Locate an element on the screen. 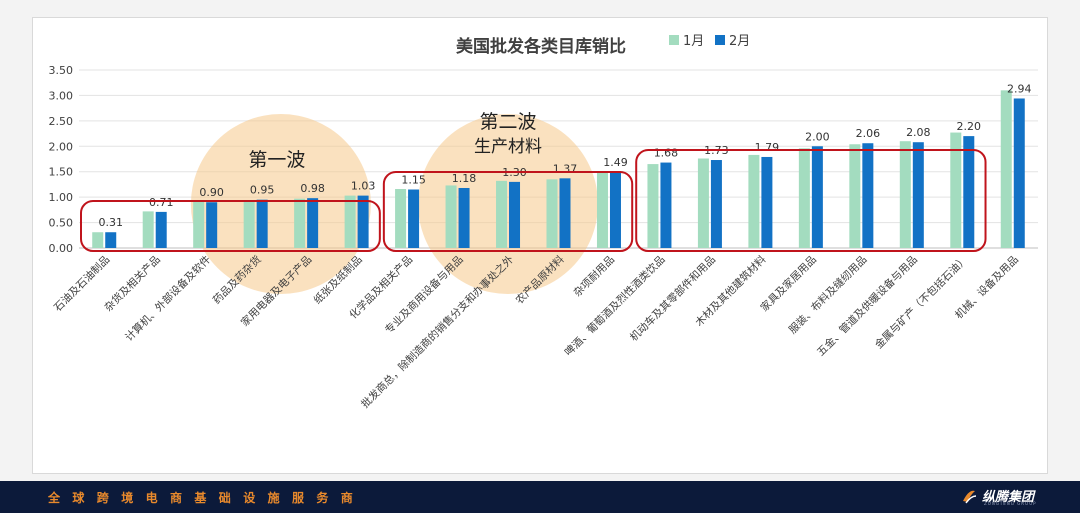 The image size is (1080, 513). y-tick-label: 2.50 is located at coordinates (61, 121).